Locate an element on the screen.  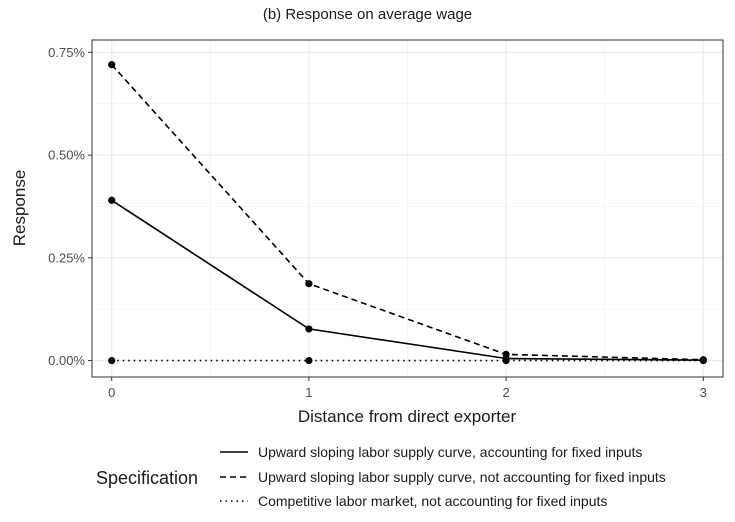
y-axis-title: Response is located at coordinates (19, 208).